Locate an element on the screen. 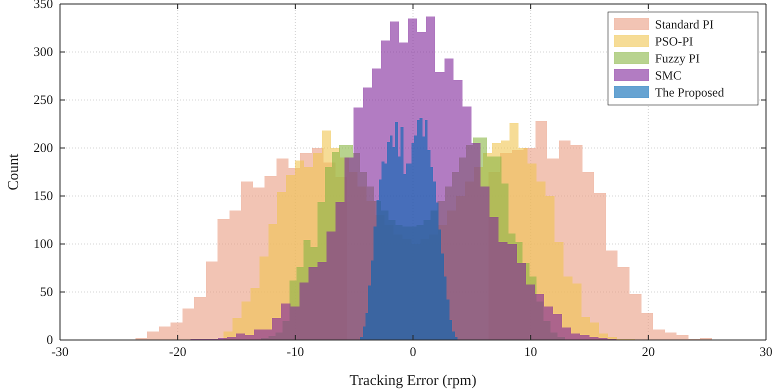 This screenshot has width=772, height=391. x-tick-label: -30 is located at coordinates (60, 352).